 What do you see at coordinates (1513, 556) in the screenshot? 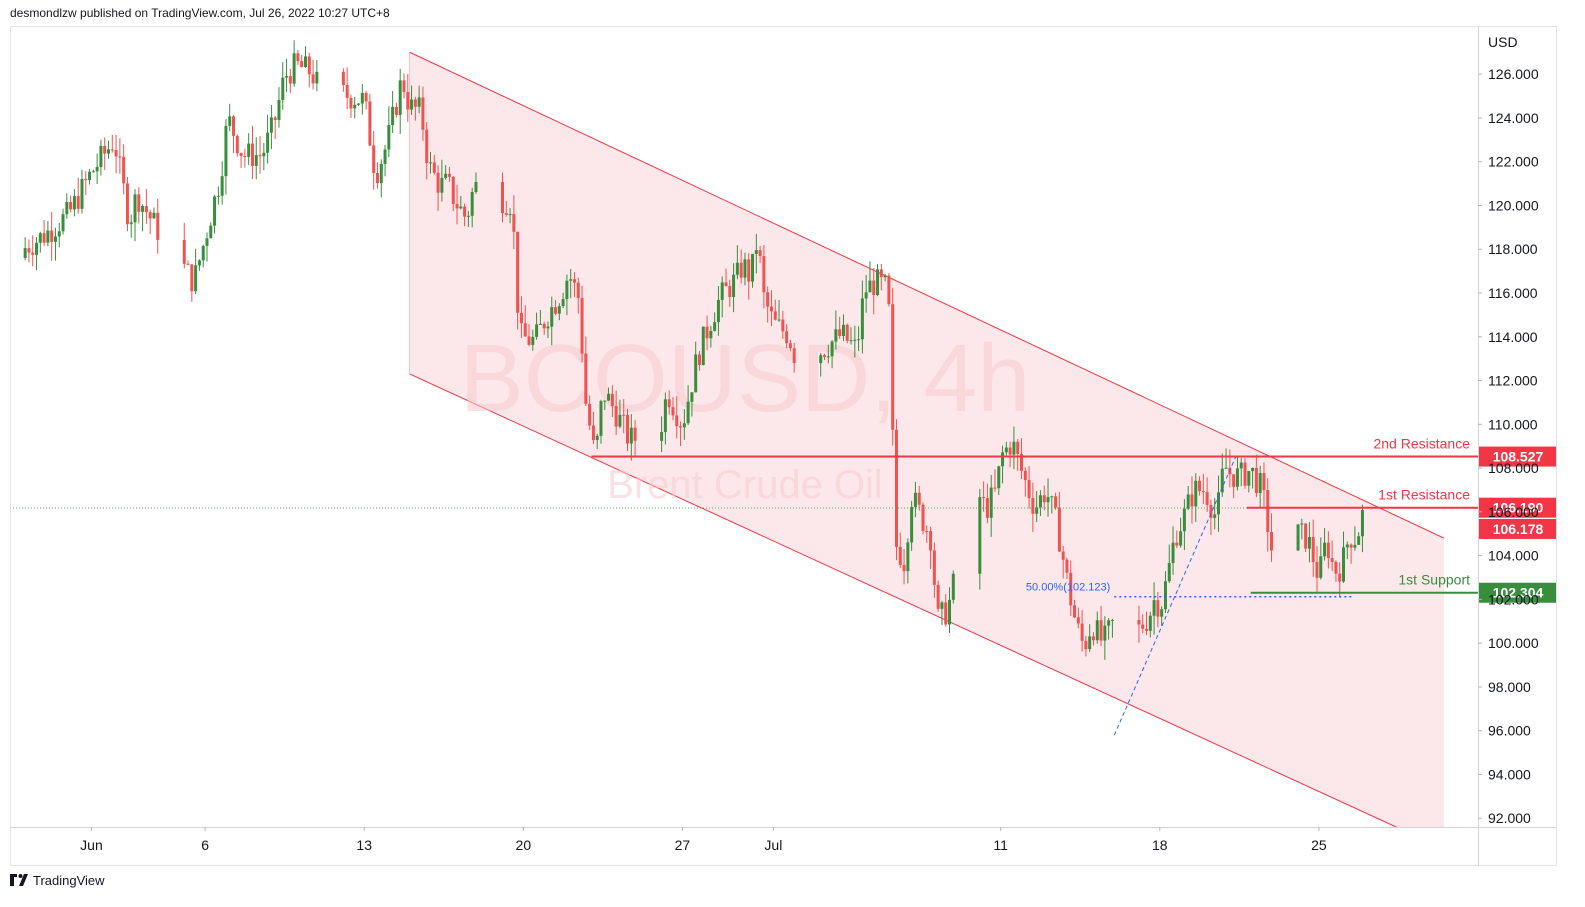
I see `y-tick-label: 104.000` at bounding box center [1513, 556].